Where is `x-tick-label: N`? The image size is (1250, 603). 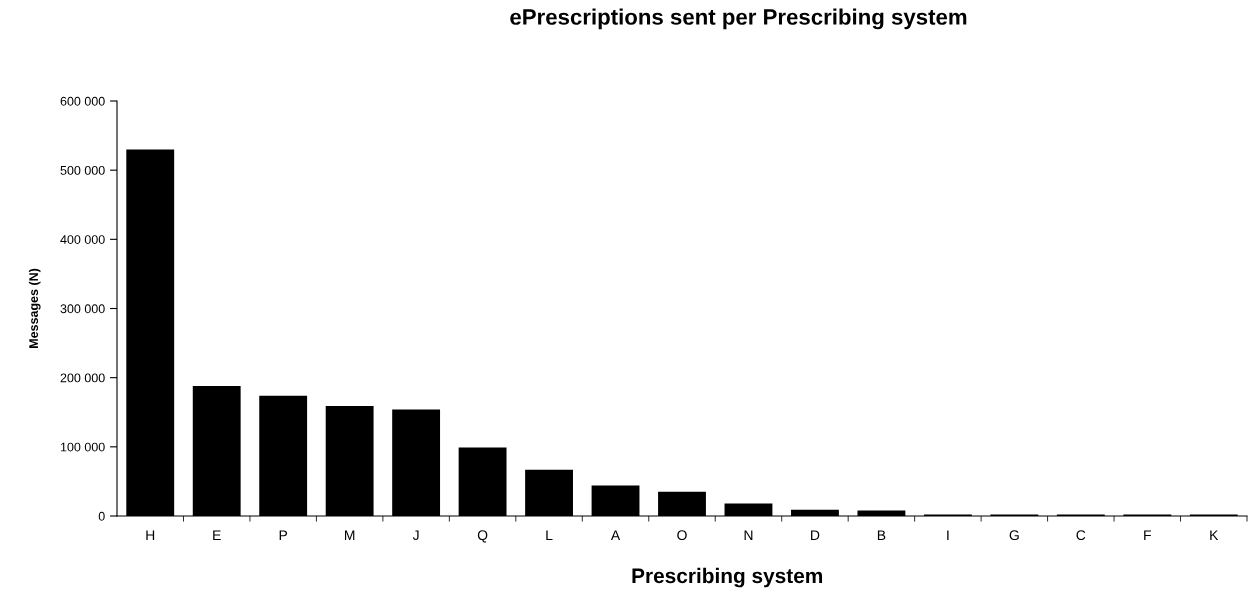
x-tick-label: N is located at coordinates (748, 535).